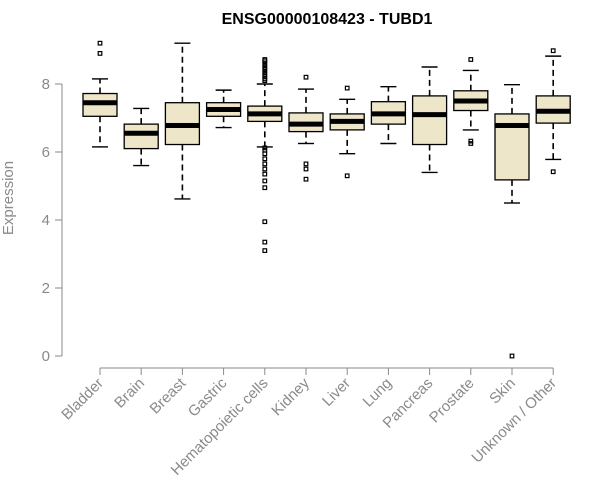 The height and width of the screenshot is (500, 600). Describe the element at coordinates (223, 109) in the screenshot. I see `box-gastric` at that location.